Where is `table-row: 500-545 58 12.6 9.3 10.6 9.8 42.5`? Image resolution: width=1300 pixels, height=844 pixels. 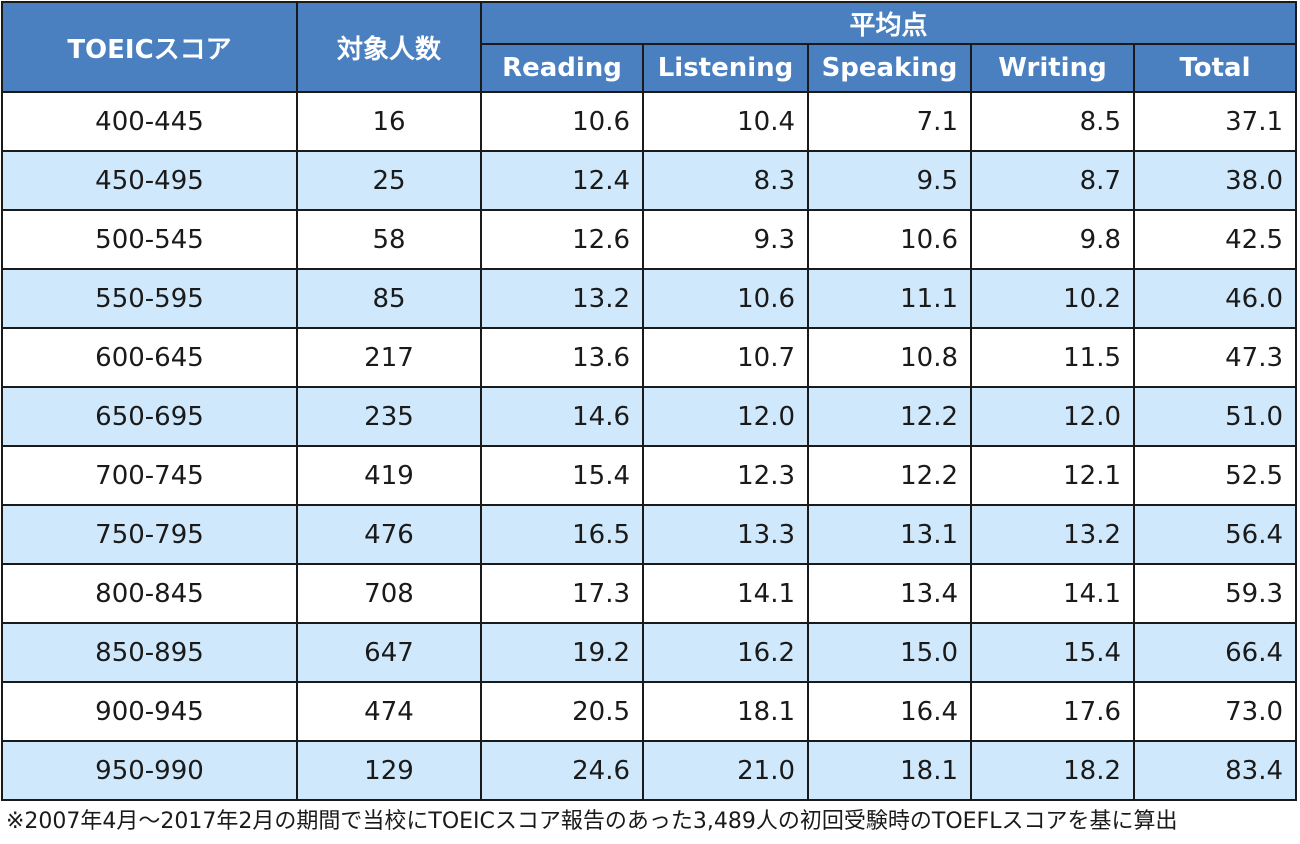
table-row: 500-545 58 12.6 9.3 10.6 9.8 42.5 is located at coordinates (649, 239).